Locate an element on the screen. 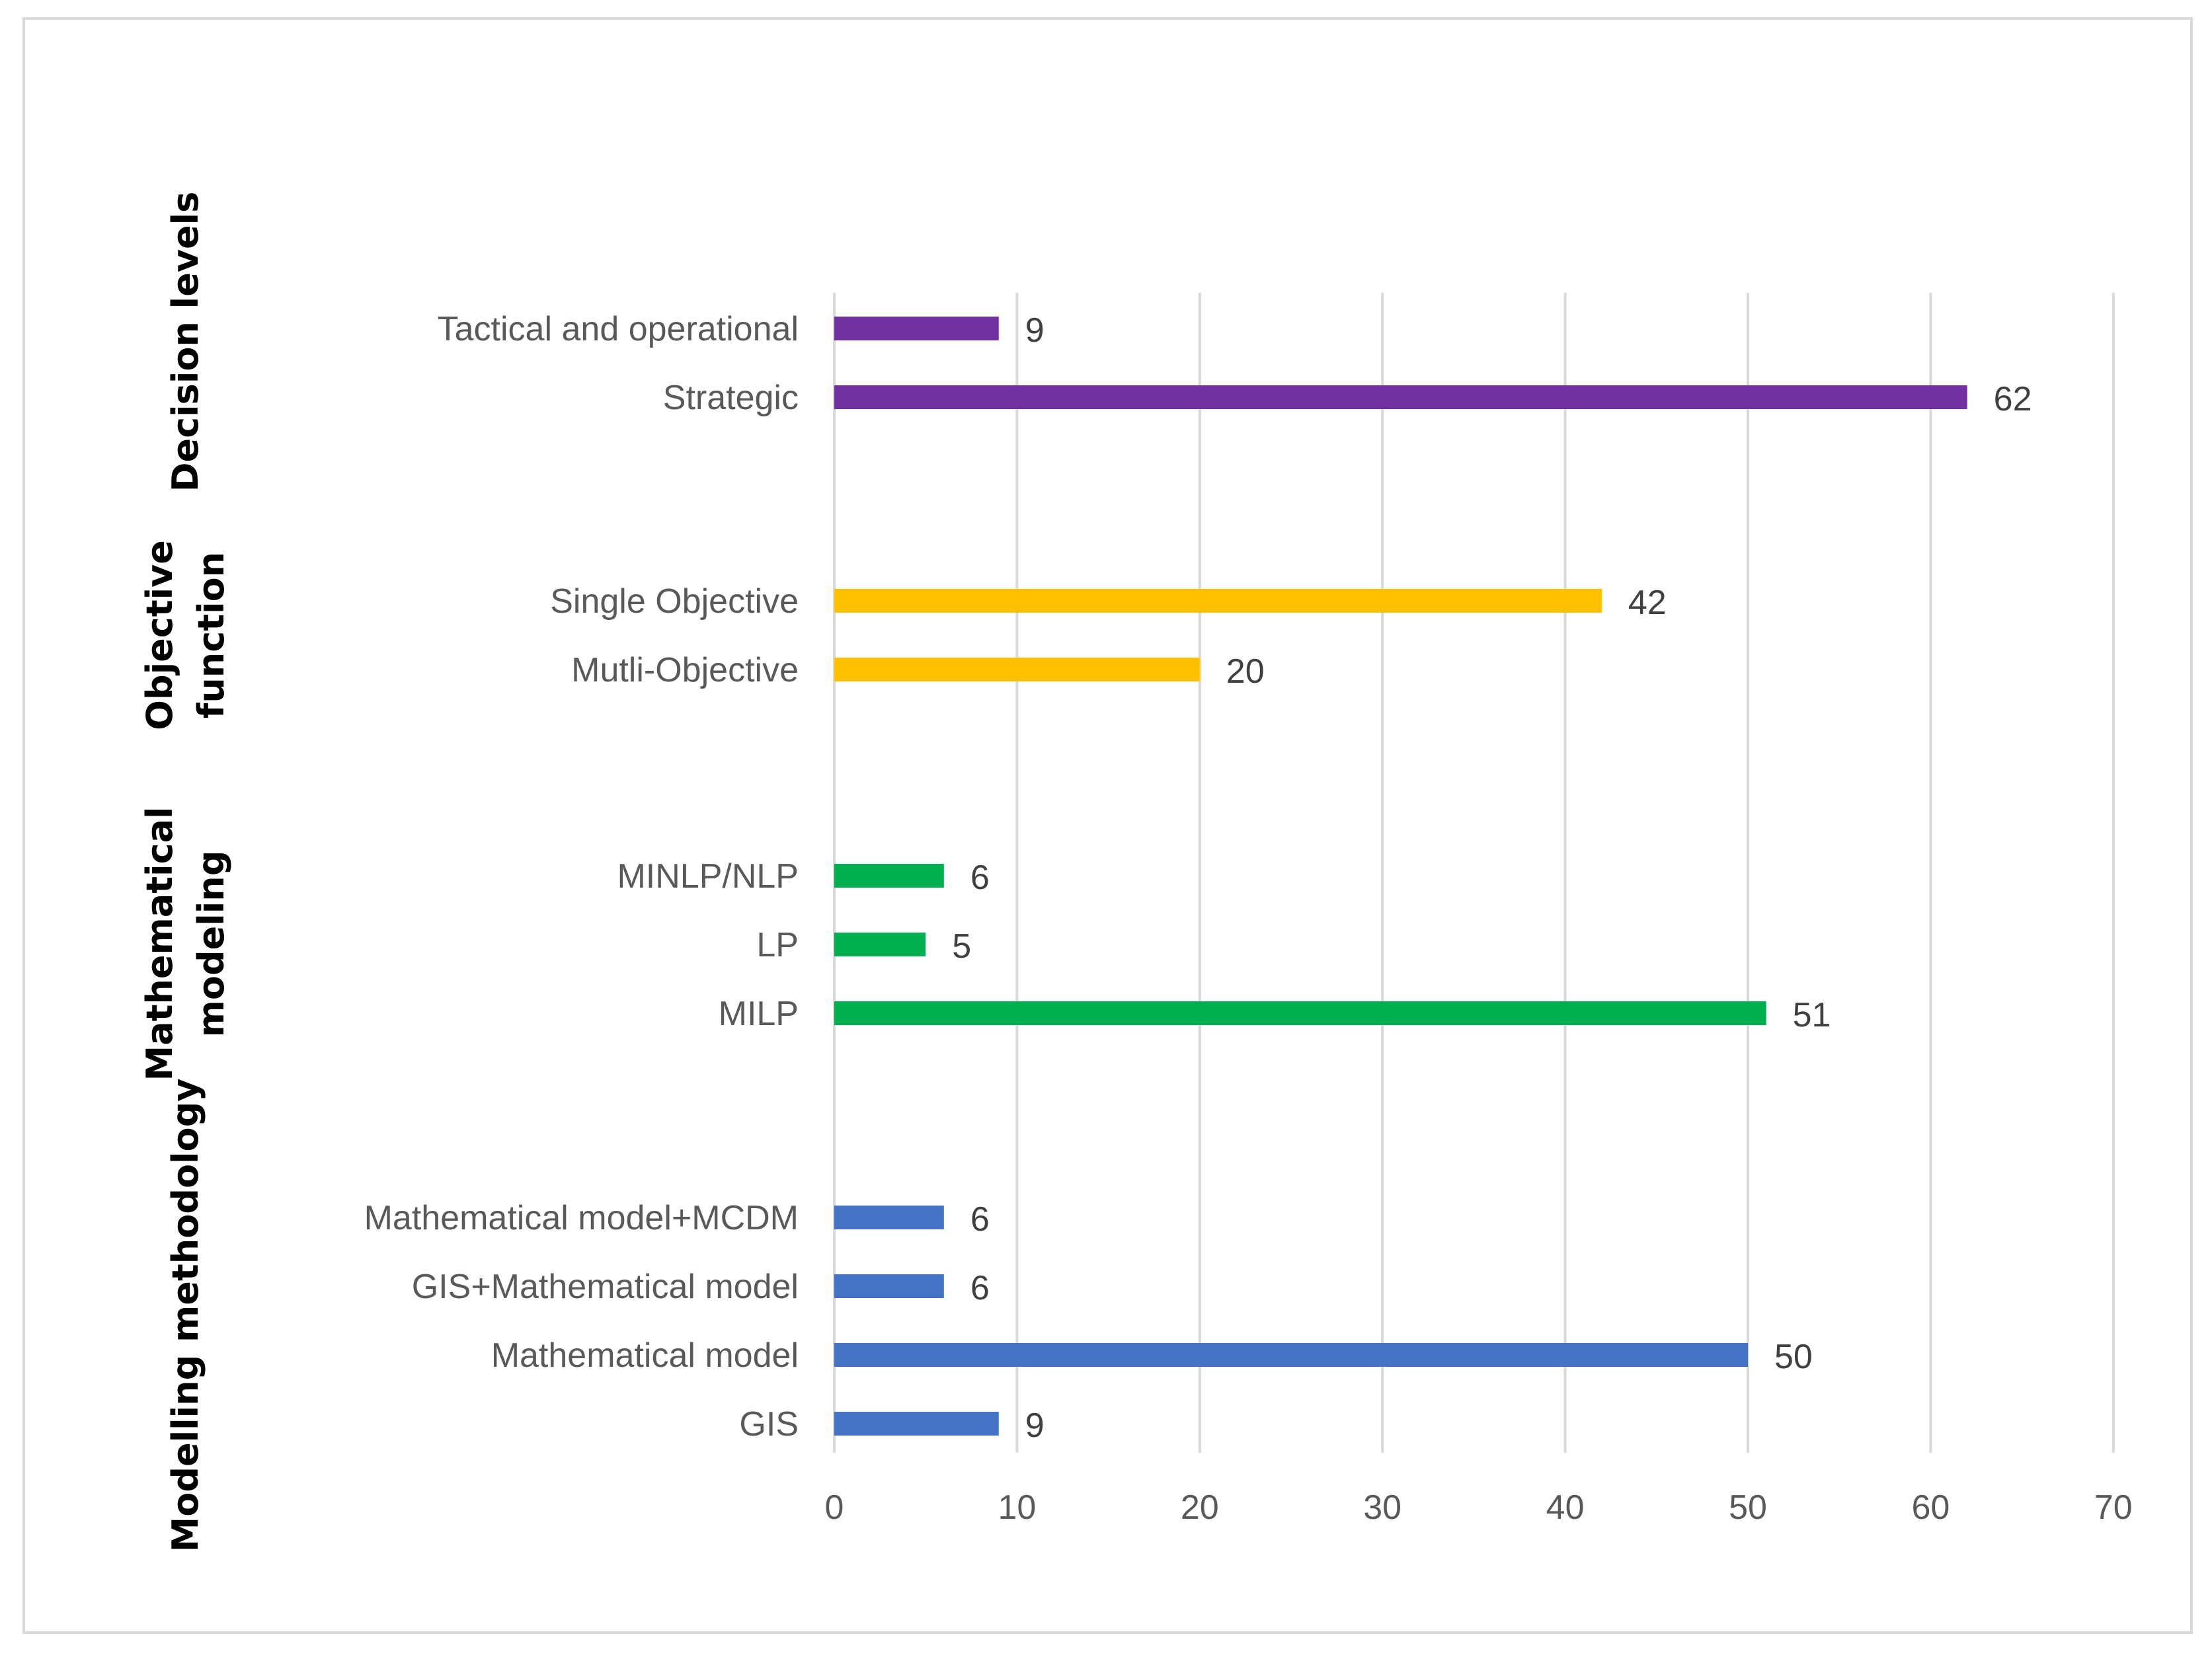  x-tick-label: 40 is located at coordinates (1565, 1508).